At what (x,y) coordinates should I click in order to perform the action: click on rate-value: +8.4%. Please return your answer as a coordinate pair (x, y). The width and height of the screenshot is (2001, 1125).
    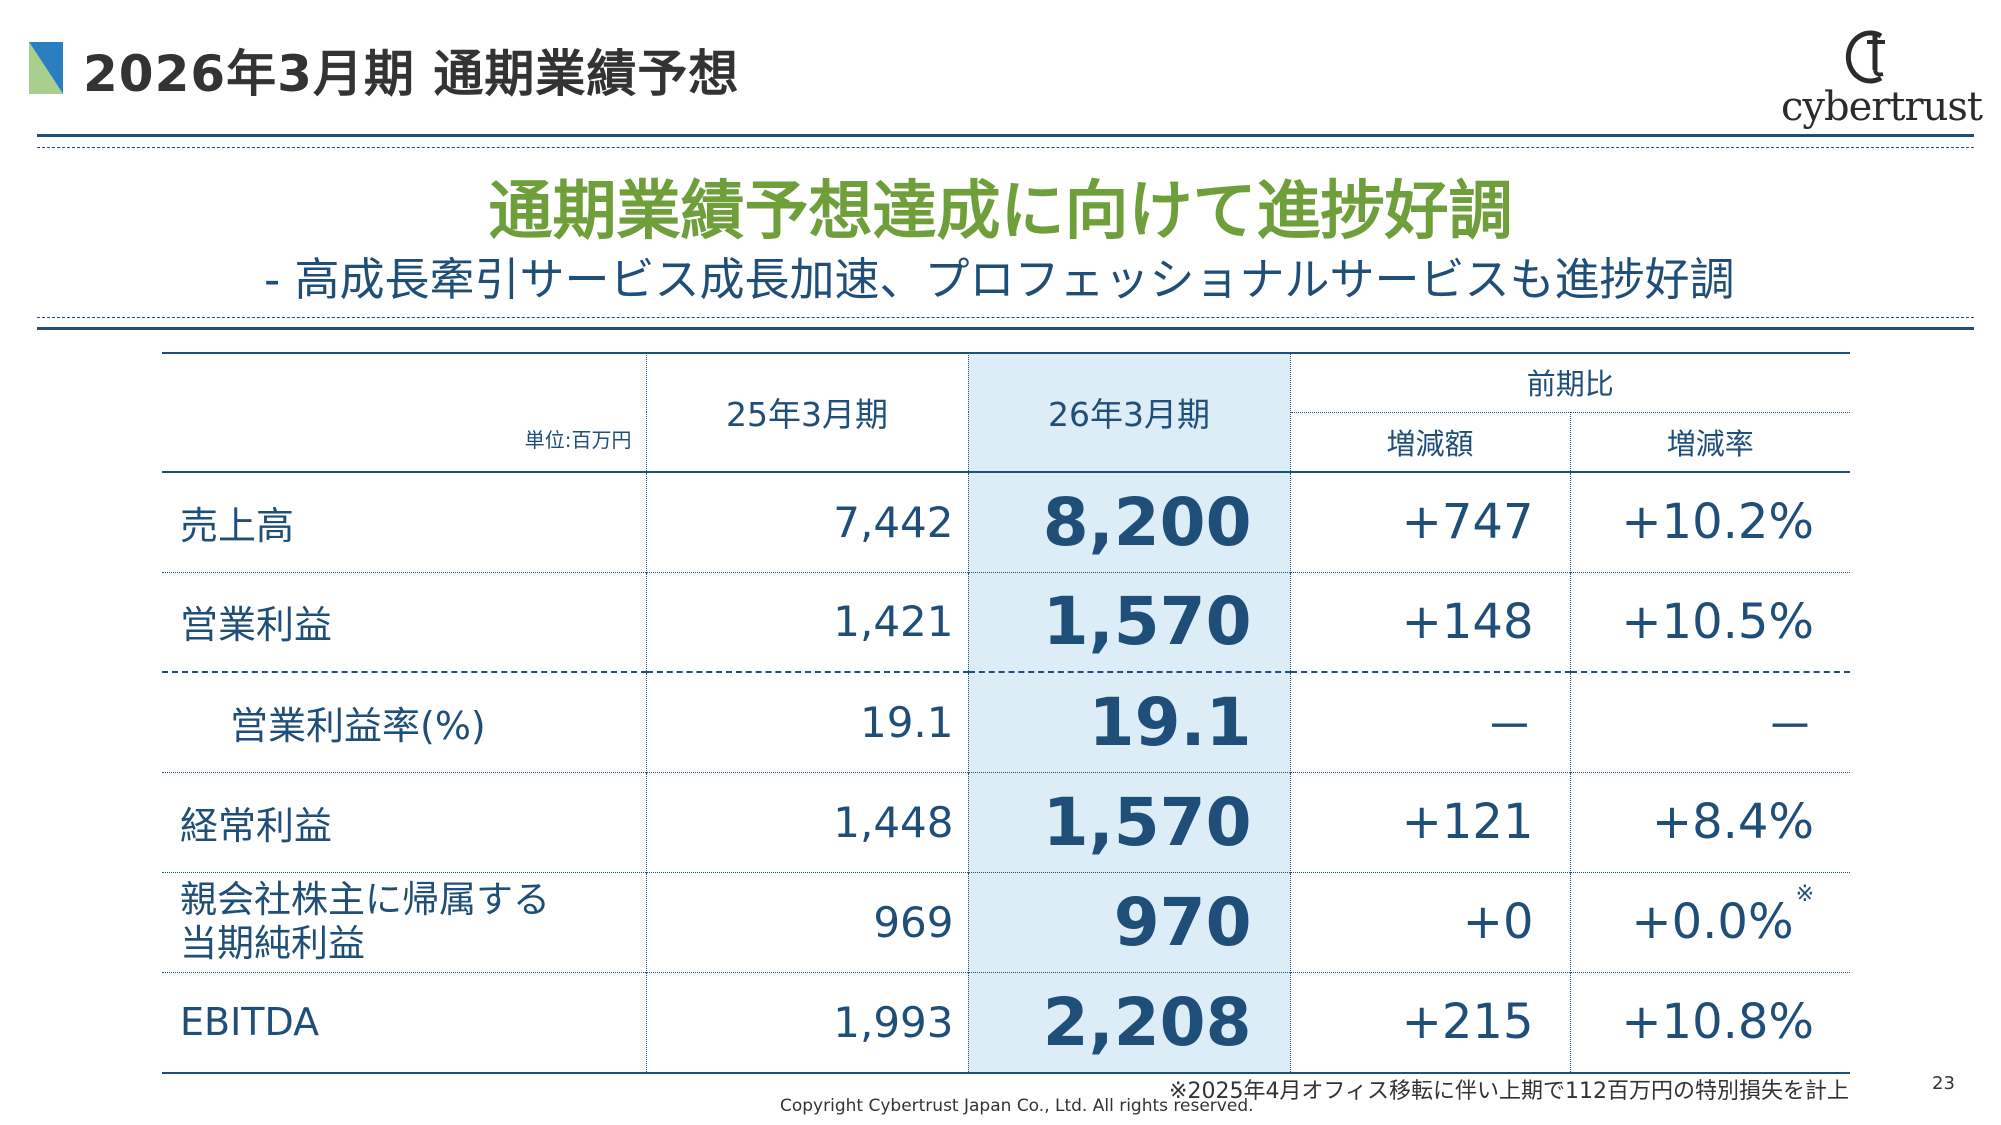
    Looking at the image, I should click on (1710, 821).